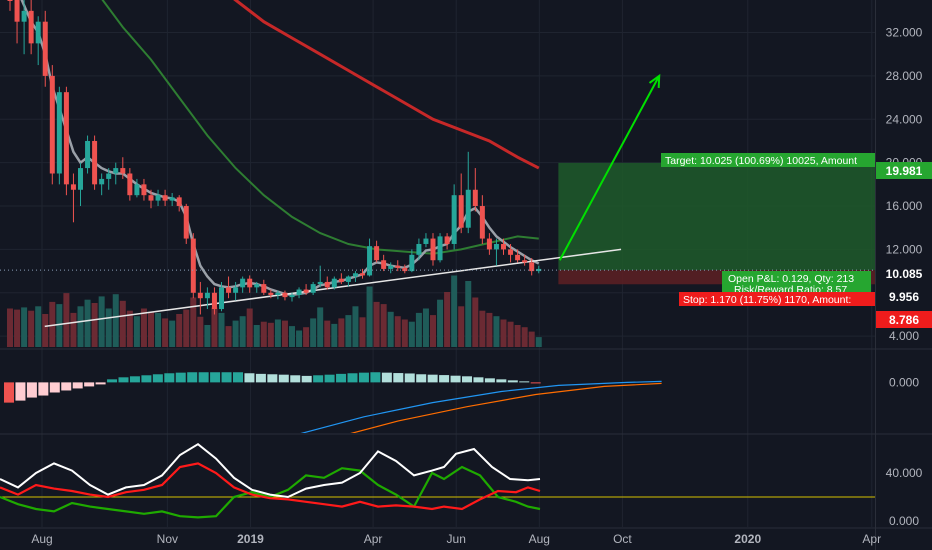 The image size is (932, 550). What do you see at coordinates (41, 539) in the screenshot?
I see `time-axis-label: Aug` at bounding box center [41, 539].